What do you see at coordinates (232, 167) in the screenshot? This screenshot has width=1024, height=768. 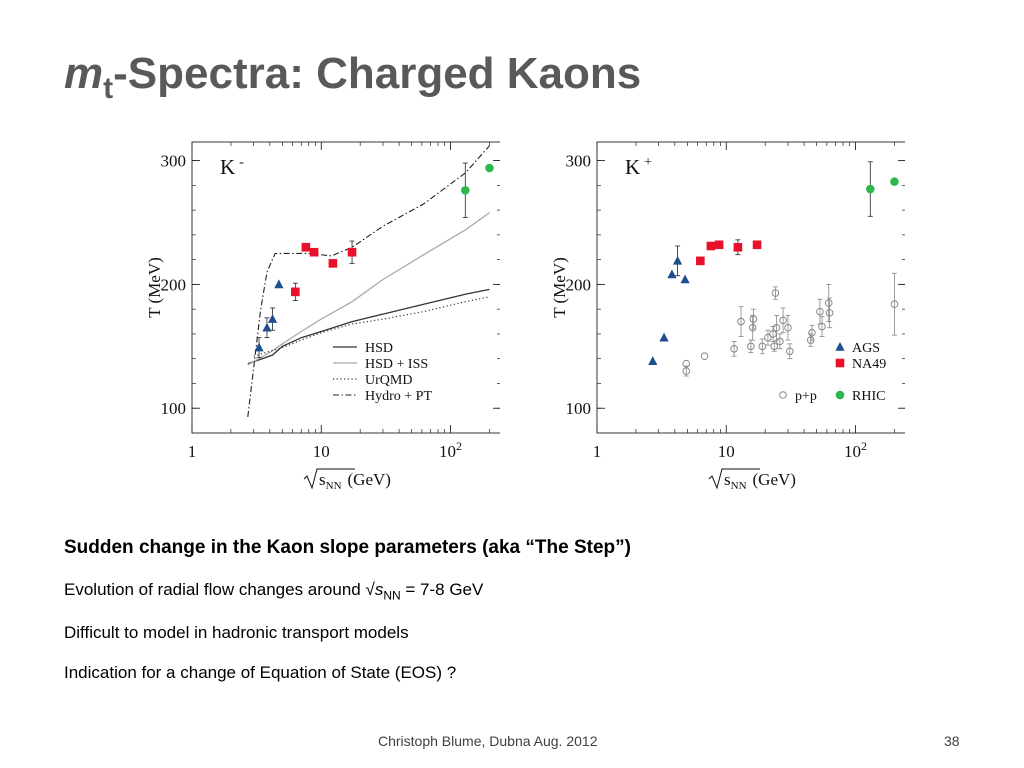 I see `panel-label: K-` at bounding box center [232, 167].